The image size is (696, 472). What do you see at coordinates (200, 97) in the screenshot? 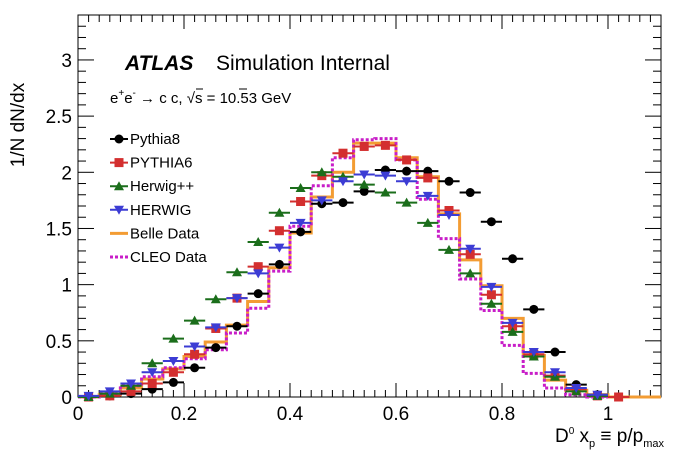
I see `process-label: e+e- → c c, √s = 10.53 GeV` at bounding box center [200, 97].